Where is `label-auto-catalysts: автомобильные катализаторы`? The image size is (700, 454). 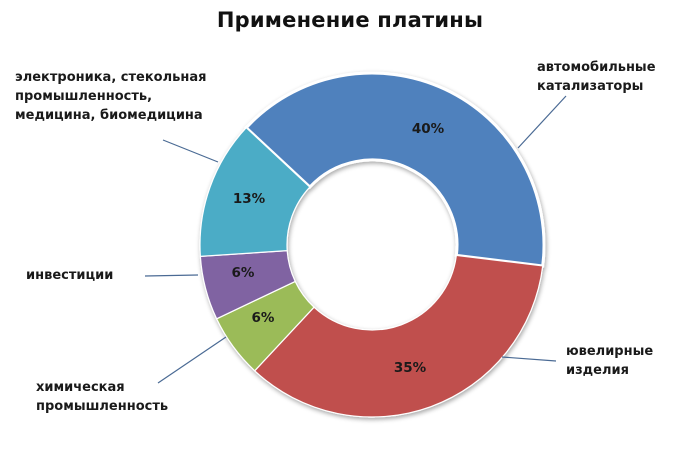 label-auto-catalysts: автомобильные катализаторы is located at coordinates (596, 77).